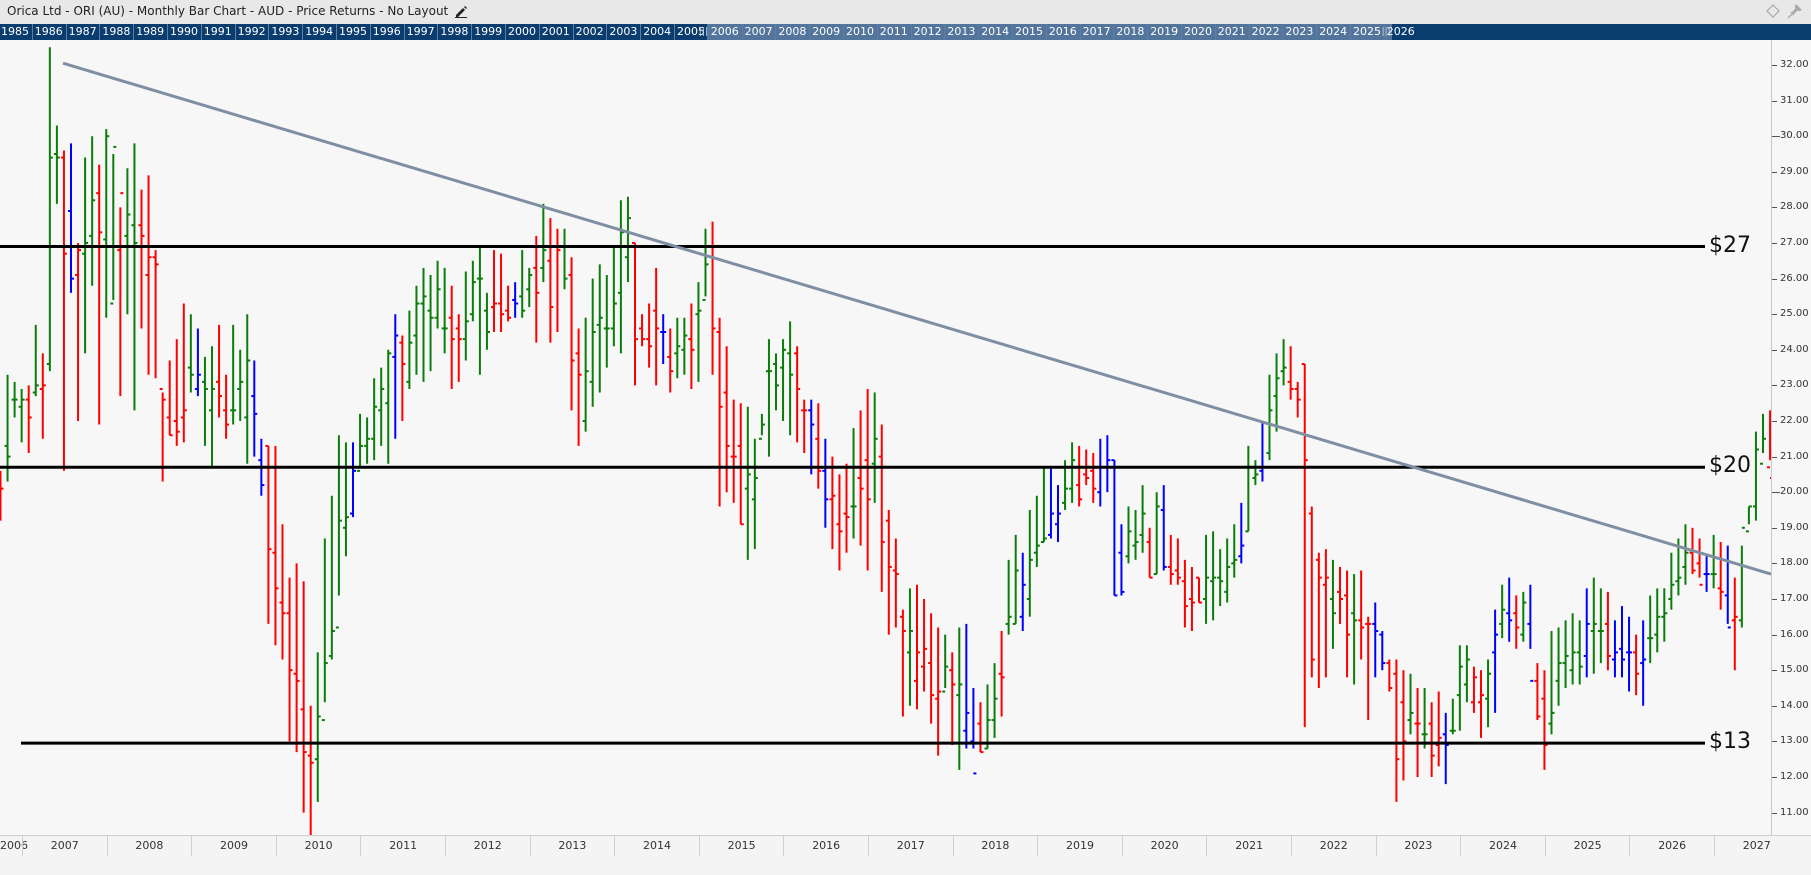 Image resolution: width=1811 pixels, height=875 pixels. What do you see at coordinates (1794, 314) in the screenshot?
I see `y-tick-label: 25.00` at bounding box center [1794, 314].